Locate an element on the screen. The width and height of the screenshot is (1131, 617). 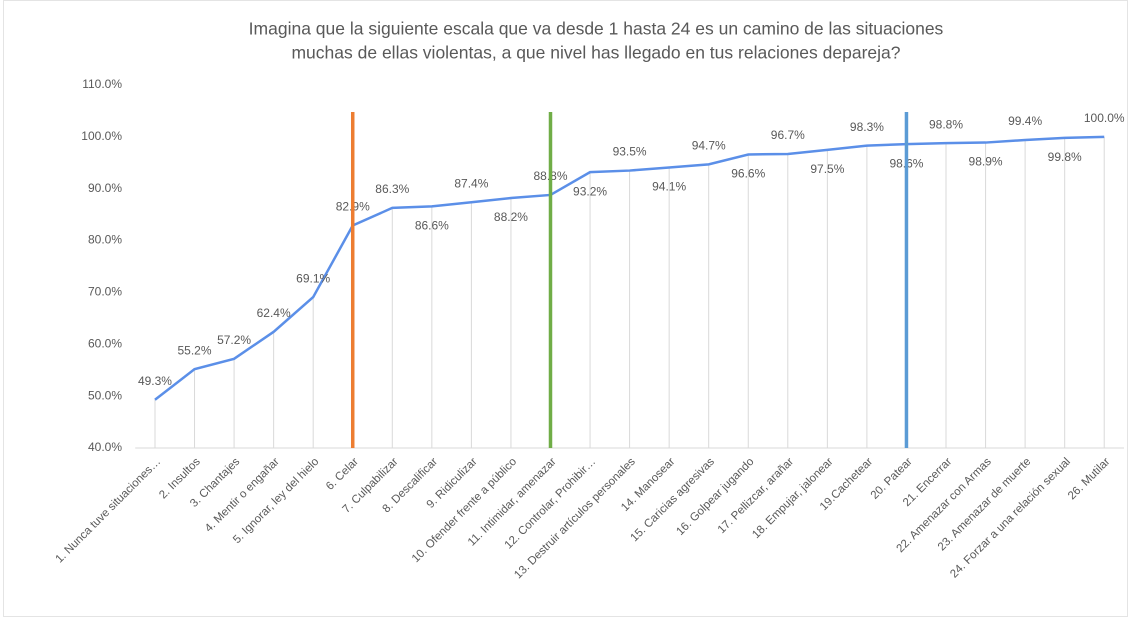
y-tick-label: 110.0% is located at coordinates (102, 84).